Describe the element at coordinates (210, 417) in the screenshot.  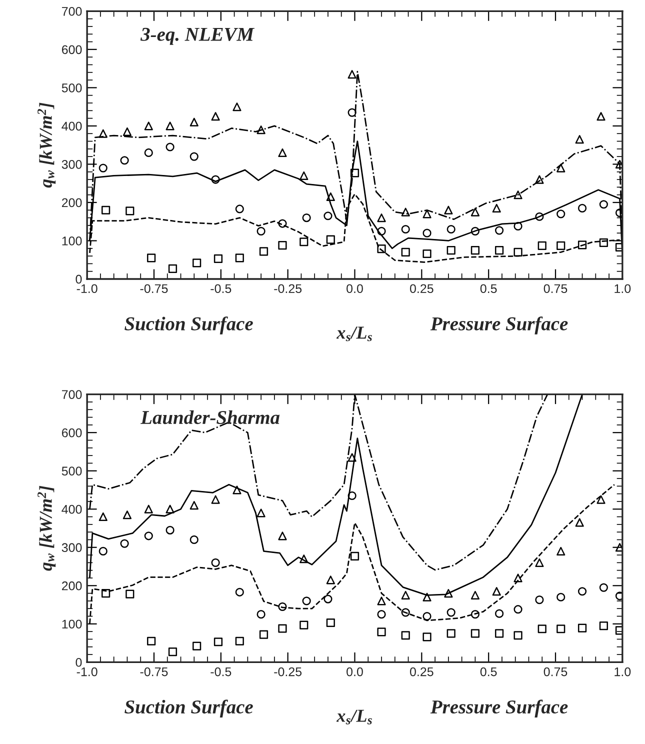
I see `text: Launder-Sharma` at that location.